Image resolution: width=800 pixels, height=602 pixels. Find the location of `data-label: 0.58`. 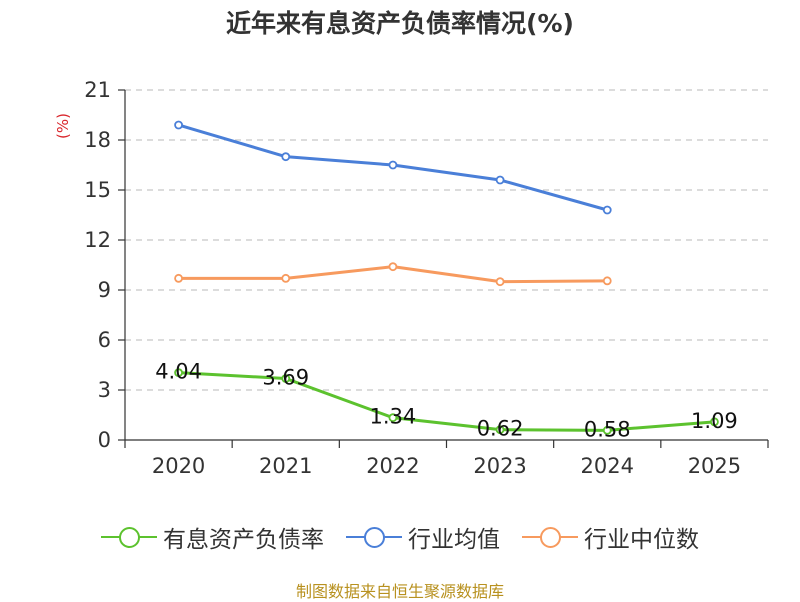

data-label: 0.58 is located at coordinates (607, 429).